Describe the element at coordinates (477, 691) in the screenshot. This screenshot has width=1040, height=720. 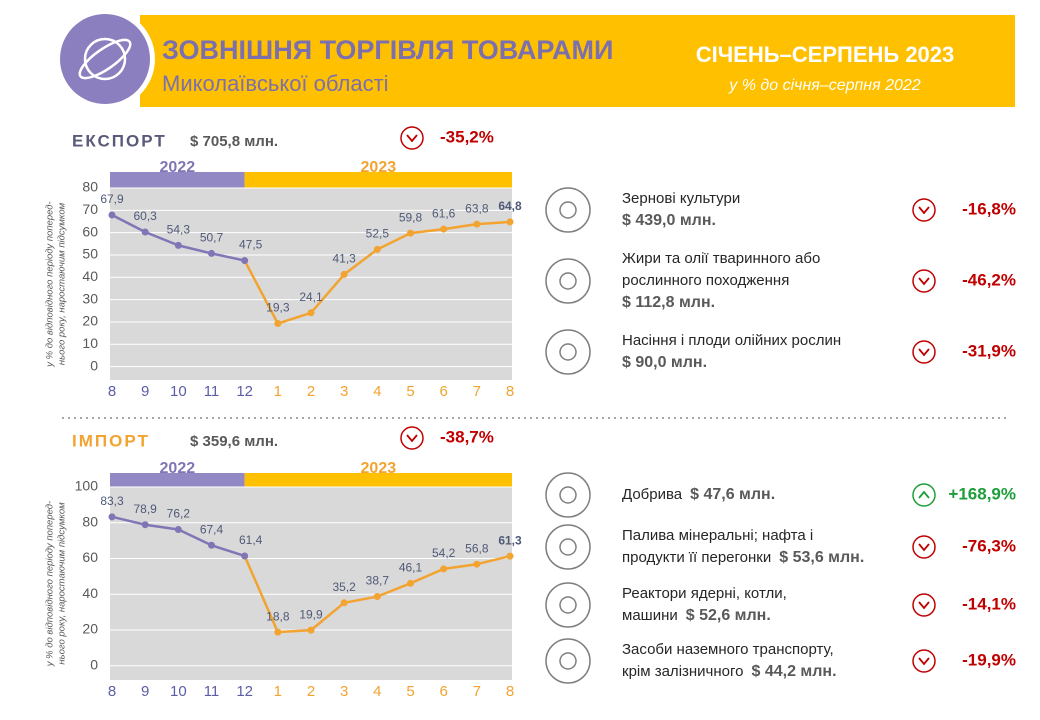
I see `x-tick-label: 7` at that location.